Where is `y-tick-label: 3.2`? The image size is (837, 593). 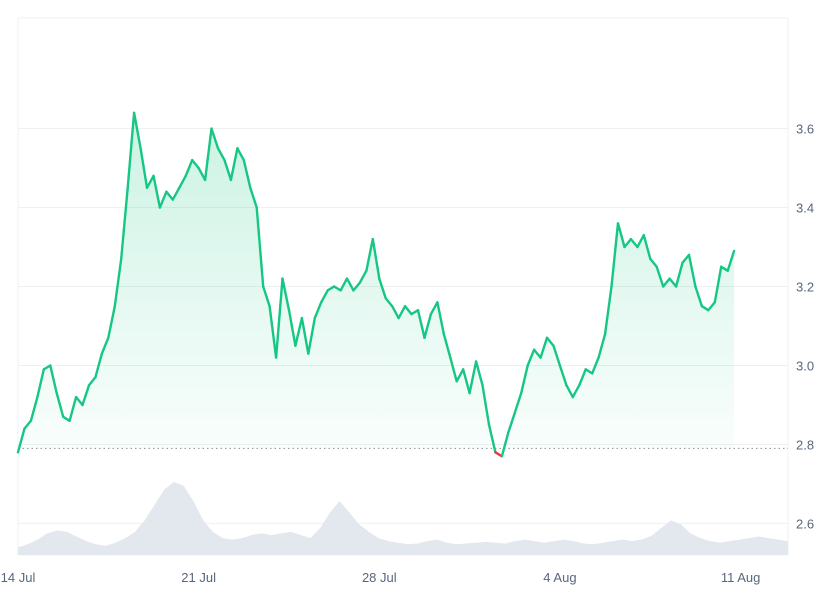
y-tick-label: 3.2 is located at coordinates (805, 287).